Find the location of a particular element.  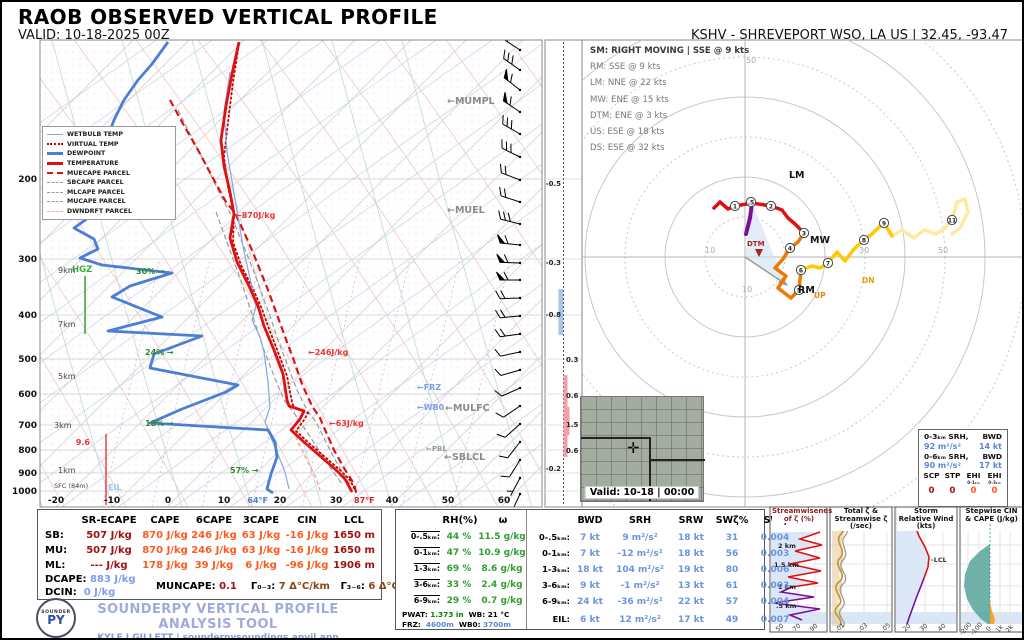

motion-line: MW: ENE @ 15 kts is located at coordinates (629, 99).